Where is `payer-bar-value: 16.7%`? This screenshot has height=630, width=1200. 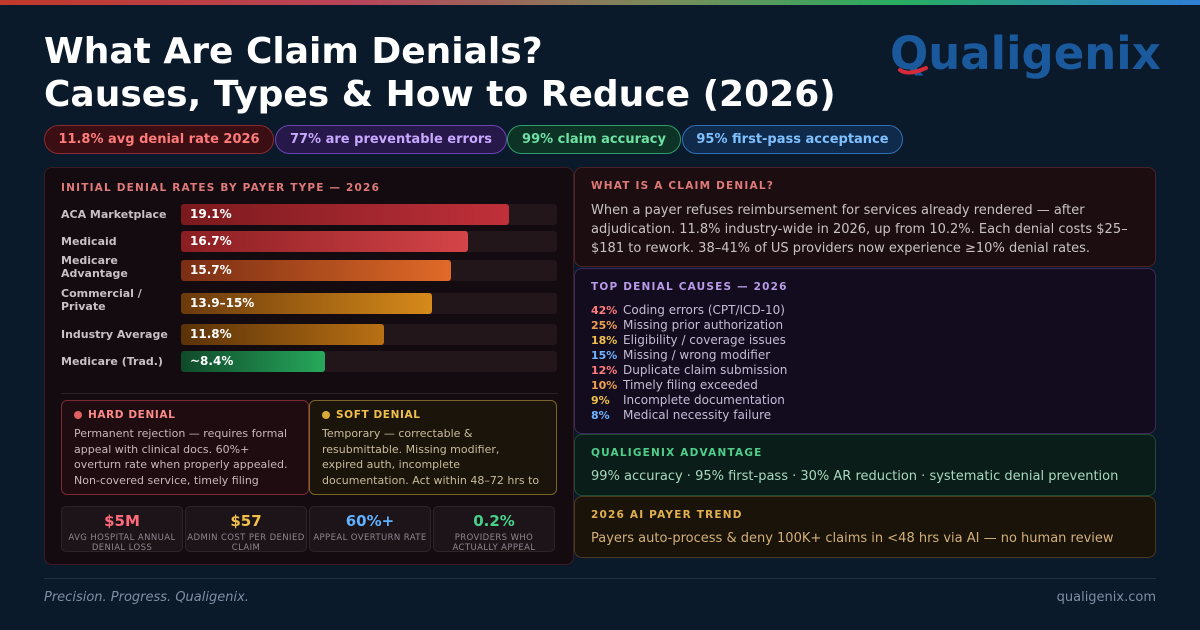 payer-bar-value: 16.7% is located at coordinates (211, 241).